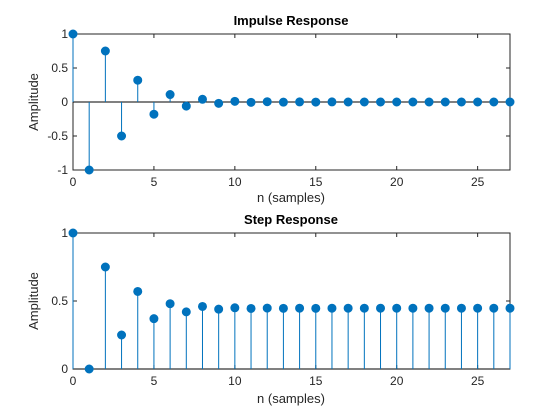  Describe the element at coordinates (291, 219) in the screenshot. I see `chart-title: Step Response` at that location.